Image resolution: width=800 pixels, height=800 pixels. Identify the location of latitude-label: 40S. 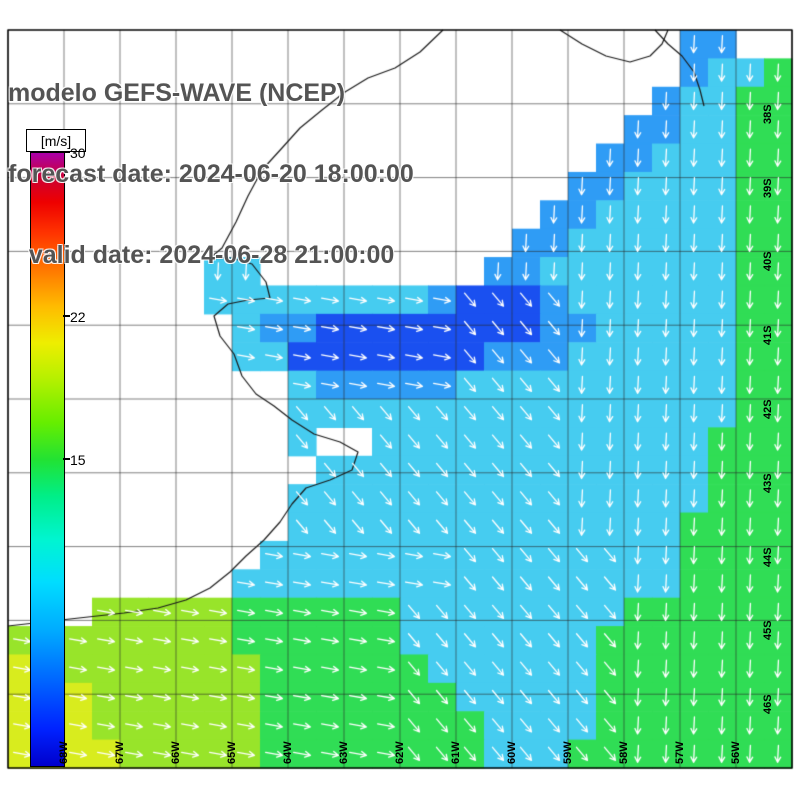
(768, 261).